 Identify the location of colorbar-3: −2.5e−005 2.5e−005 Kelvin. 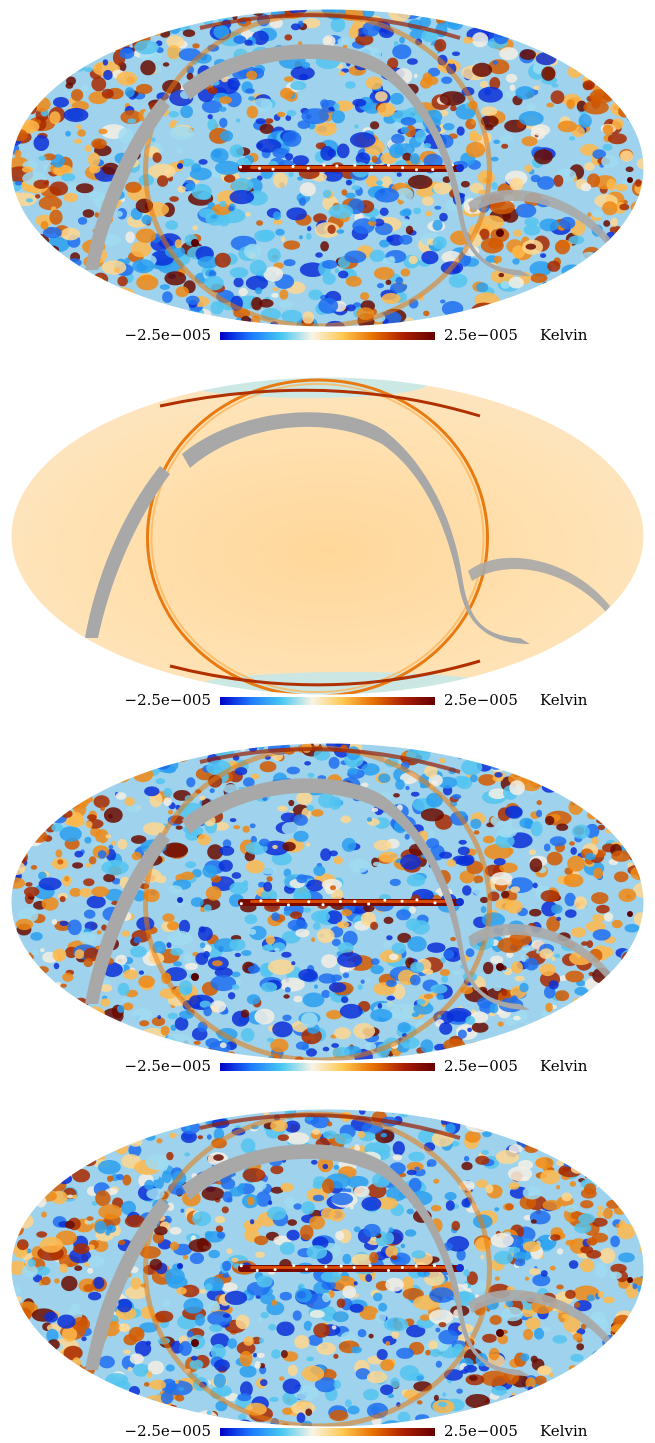
(327, 1066).